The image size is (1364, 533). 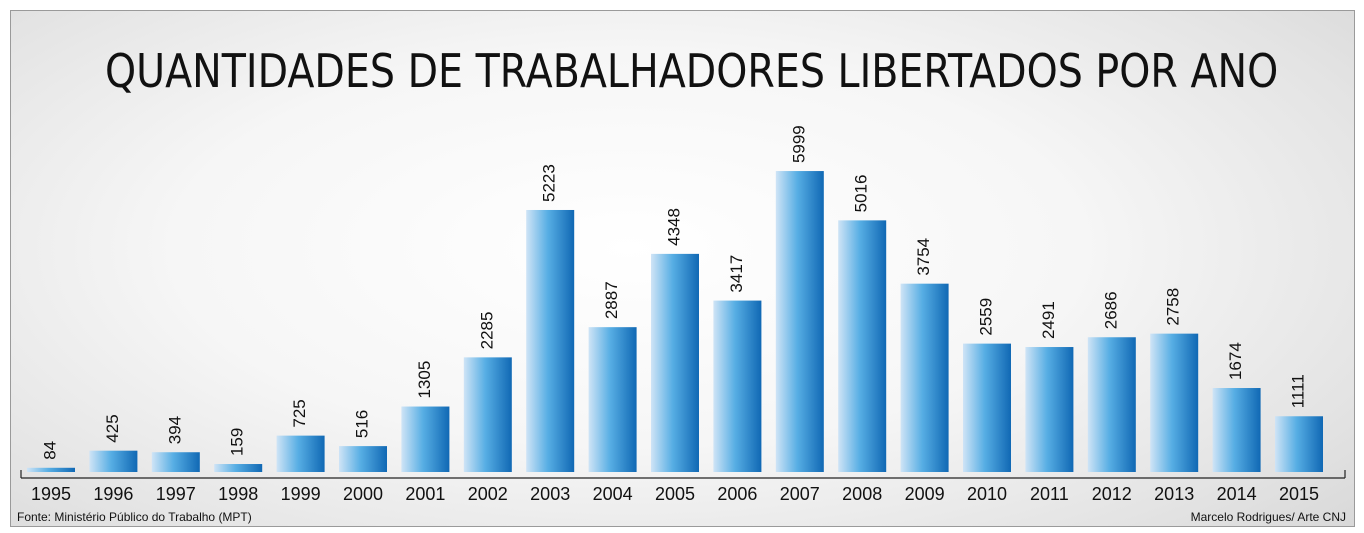 What do you see at coordinates (1297, 391) in the screenshot?
I see `bar-value-label: 1111` at bounding box center [1297, 391].